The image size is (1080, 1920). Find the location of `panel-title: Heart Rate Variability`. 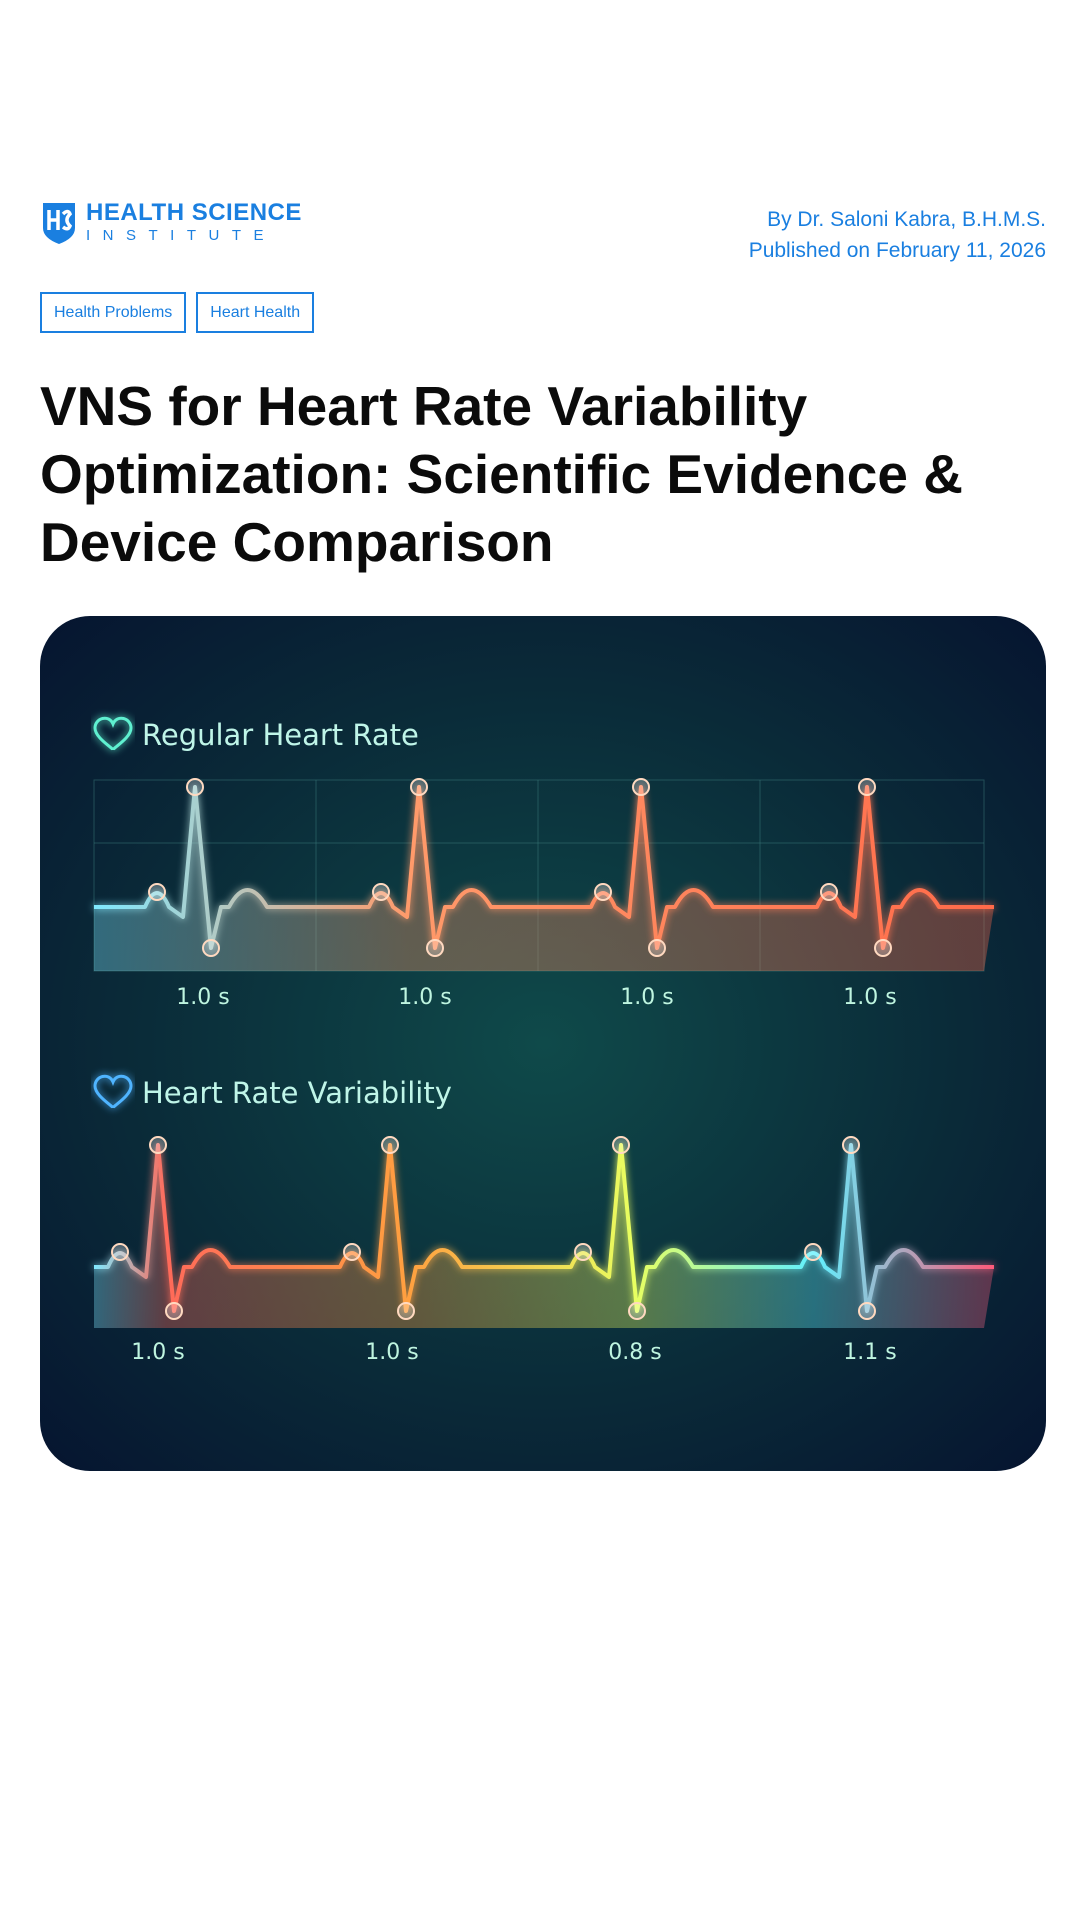

panel-title: Heart Rate Variability is located at coordinates (297, 1093).